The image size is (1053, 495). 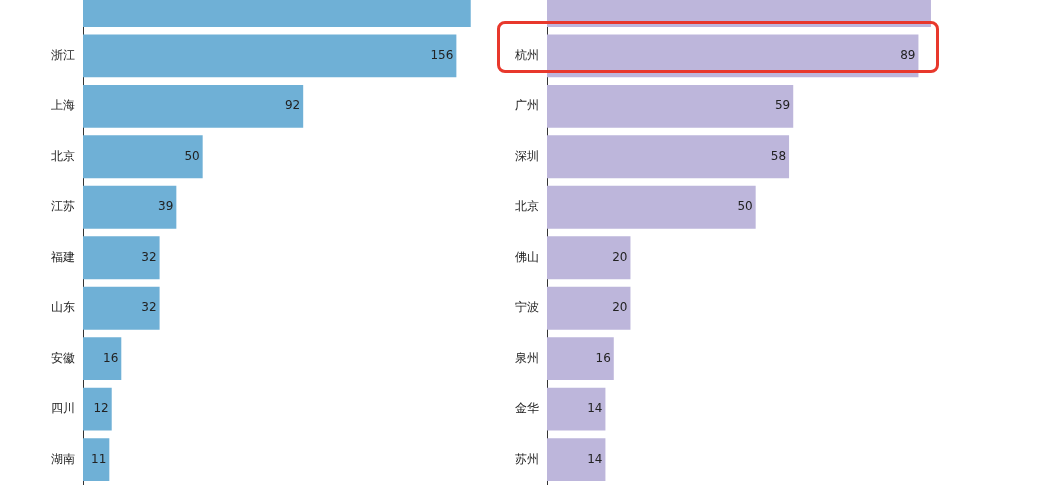 I want to click on y-tick-label: 福建, so click(x=63, y=256).